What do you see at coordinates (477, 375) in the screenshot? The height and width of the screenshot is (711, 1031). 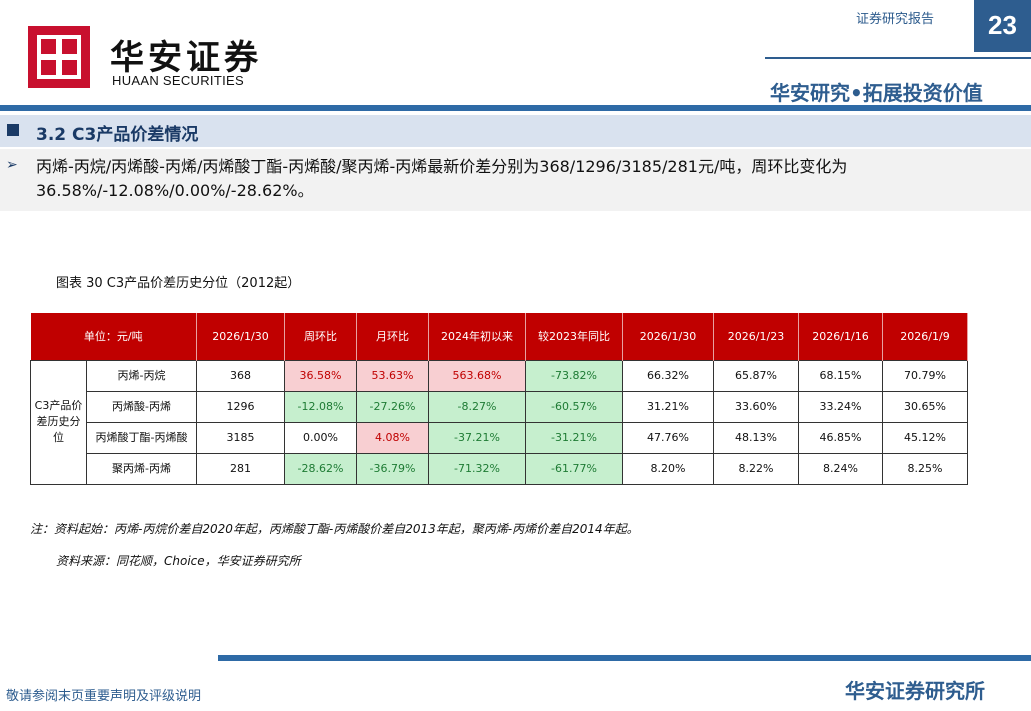 I see `cell-ytd: 563.68%` at bounding box center [477, 375].